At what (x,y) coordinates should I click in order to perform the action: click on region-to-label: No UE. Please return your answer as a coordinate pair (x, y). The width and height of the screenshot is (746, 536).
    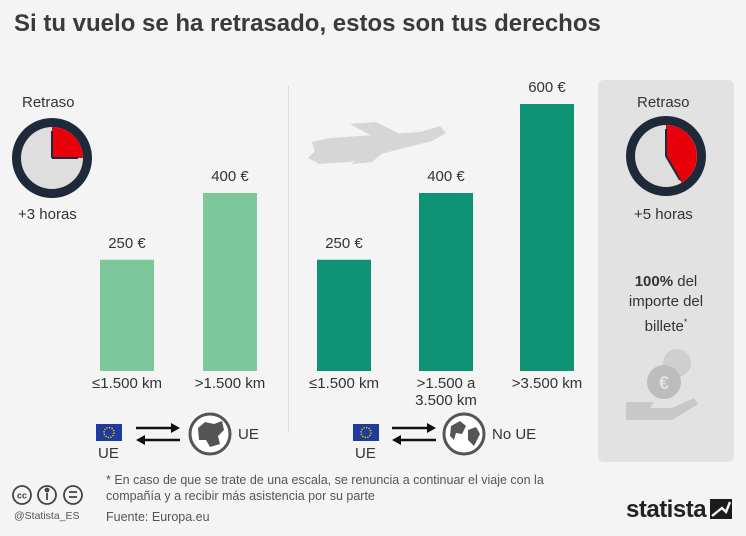
    Looking at the image, I should click on (514, 434).